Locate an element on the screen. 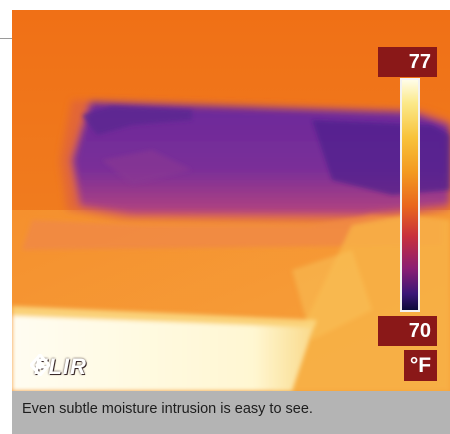 The height and width of the screenshot is (434, 450). temperature-color-scale is located at coordinates (410, 195).